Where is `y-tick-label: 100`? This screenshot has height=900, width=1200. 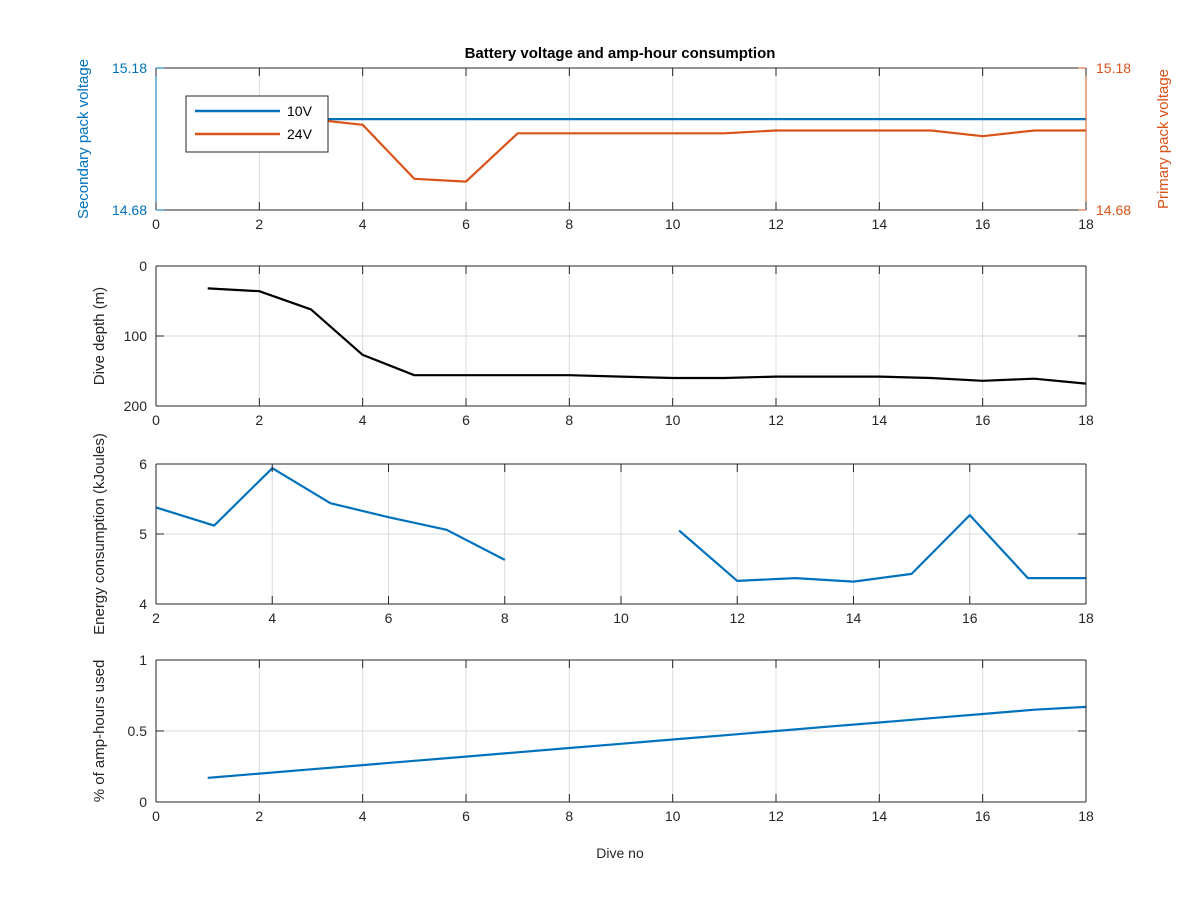 y-tick-label: 100 is located at coordinates (136, 336).